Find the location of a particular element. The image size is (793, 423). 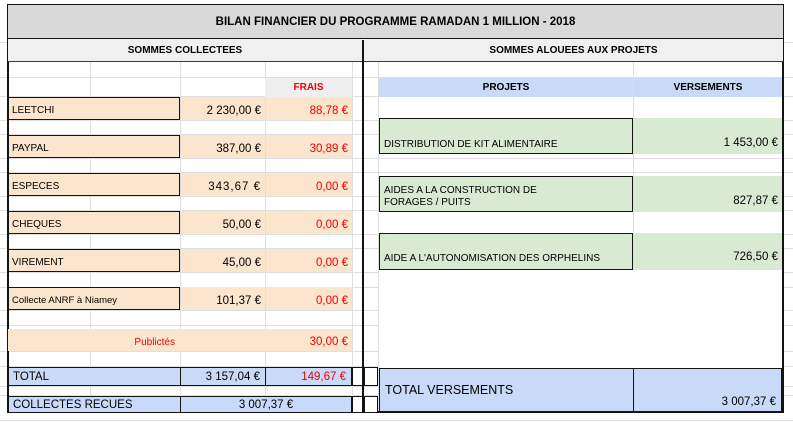

project-label-line1: AIDE A L'AUTONOMISATION DES ORPHELINS is located at coordinates (492, 258).